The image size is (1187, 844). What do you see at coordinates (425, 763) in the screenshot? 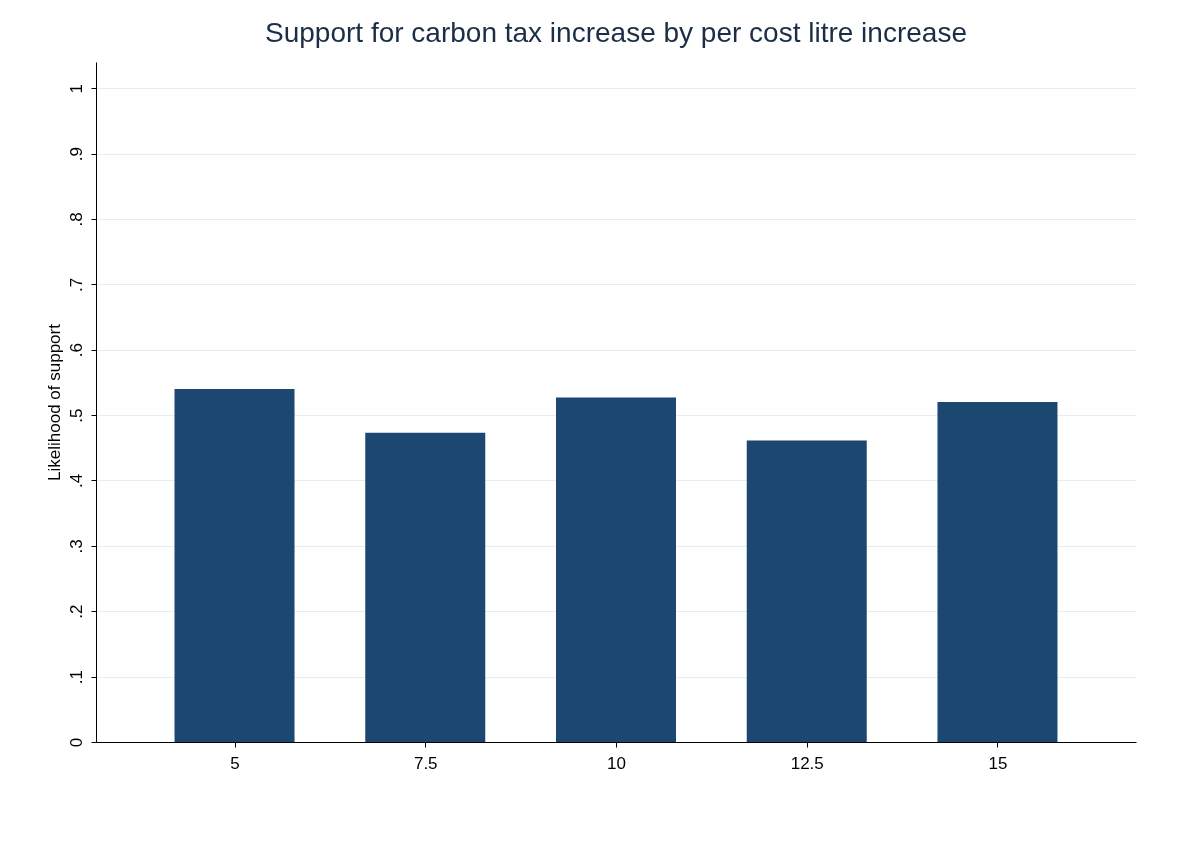
I see `x-tick-label: 7.5` at bounding box center [425, 763].